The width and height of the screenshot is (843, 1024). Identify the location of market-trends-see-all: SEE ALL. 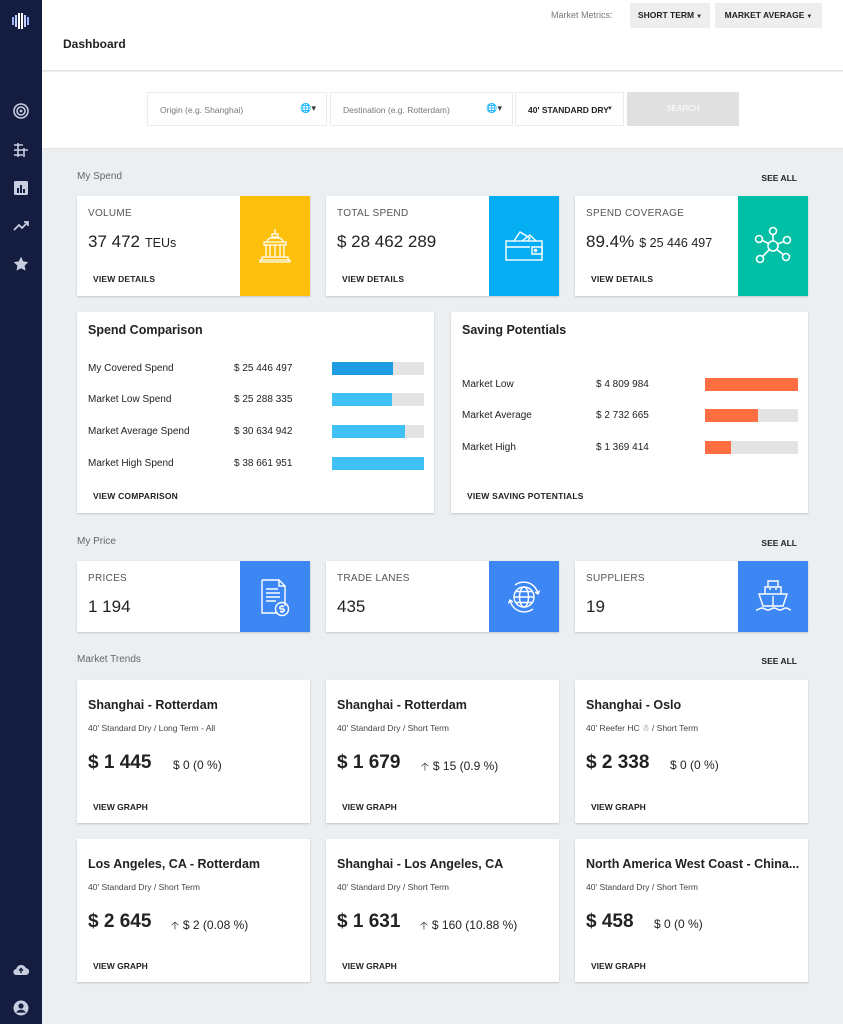
(779, 661).